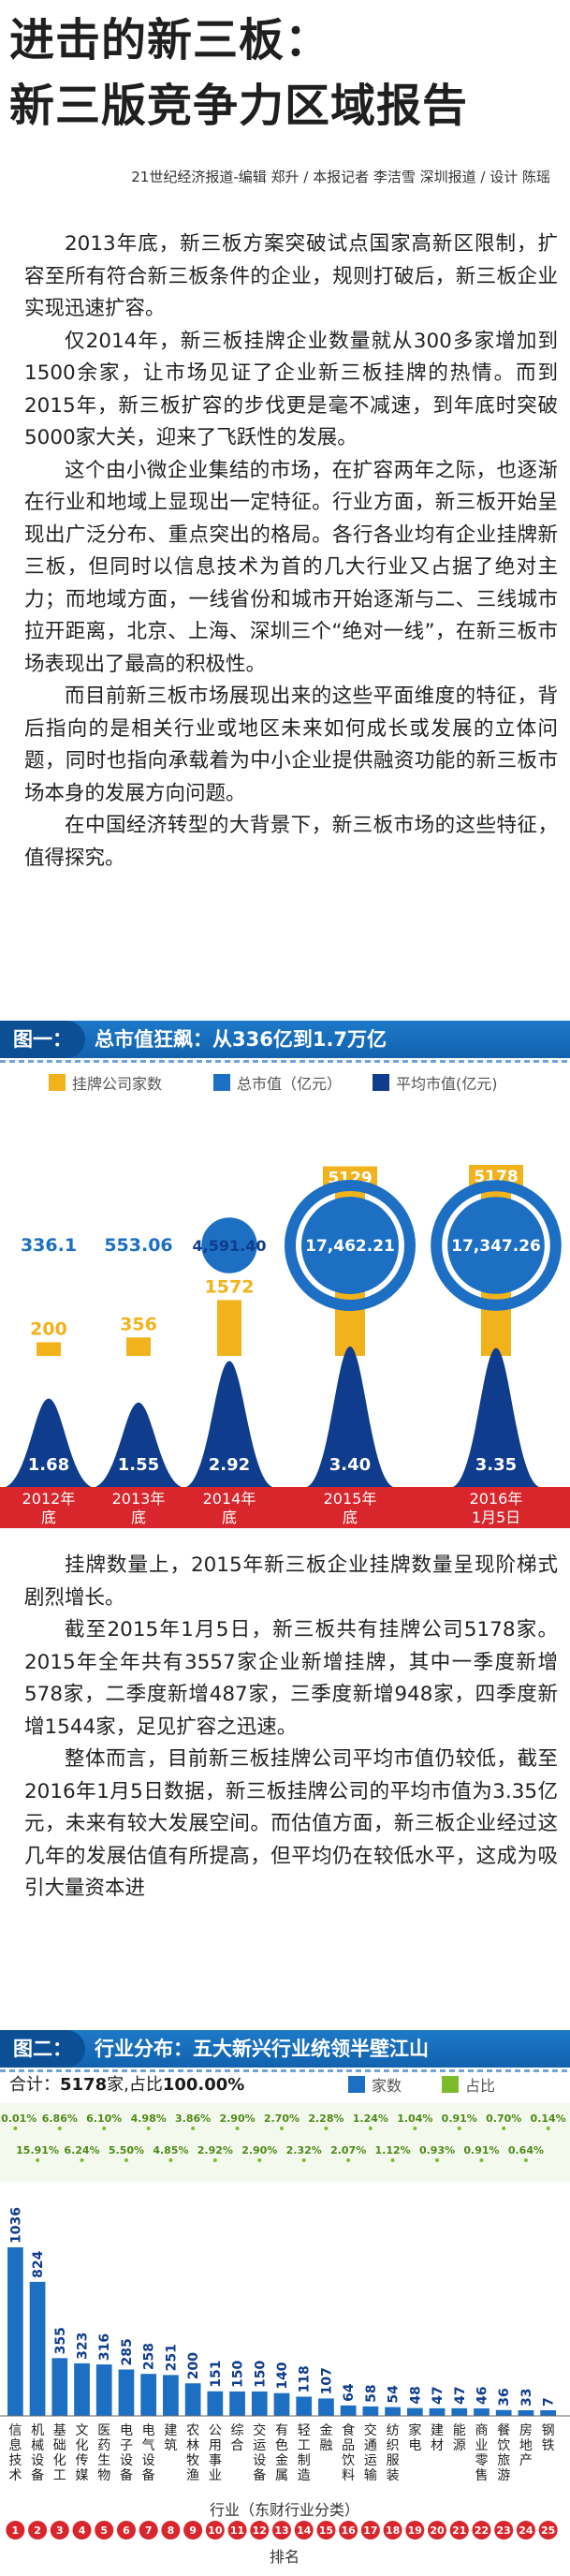 The width and height of the screenshot is (570, 2576). Describe the element at coordinates (349, 2530) in the screenshot. I see `rank-number: 16` at that location.